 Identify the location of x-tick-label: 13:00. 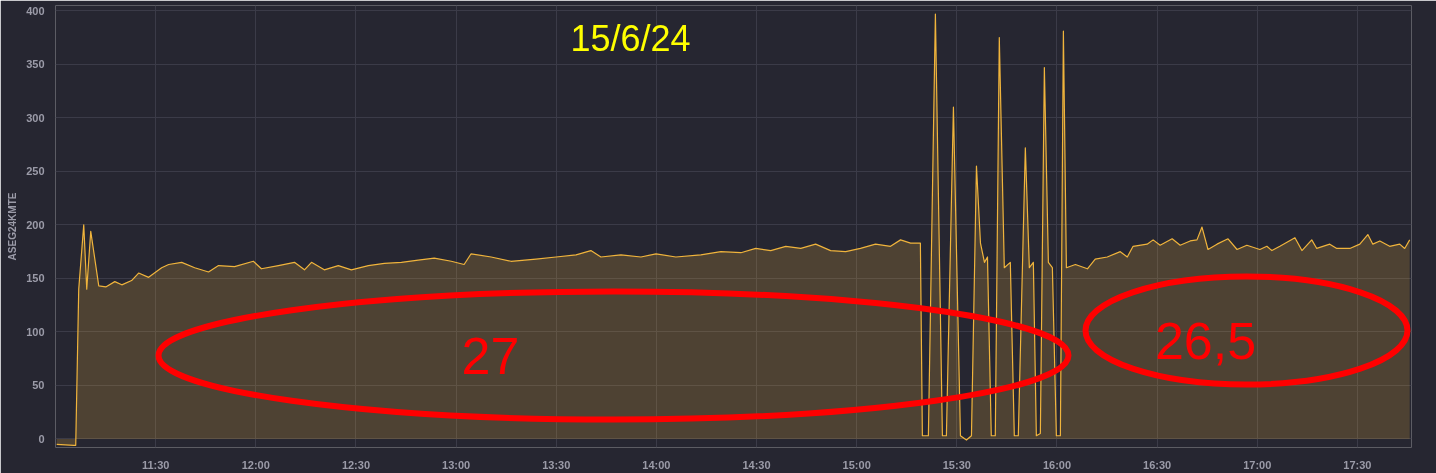
(456, 464).